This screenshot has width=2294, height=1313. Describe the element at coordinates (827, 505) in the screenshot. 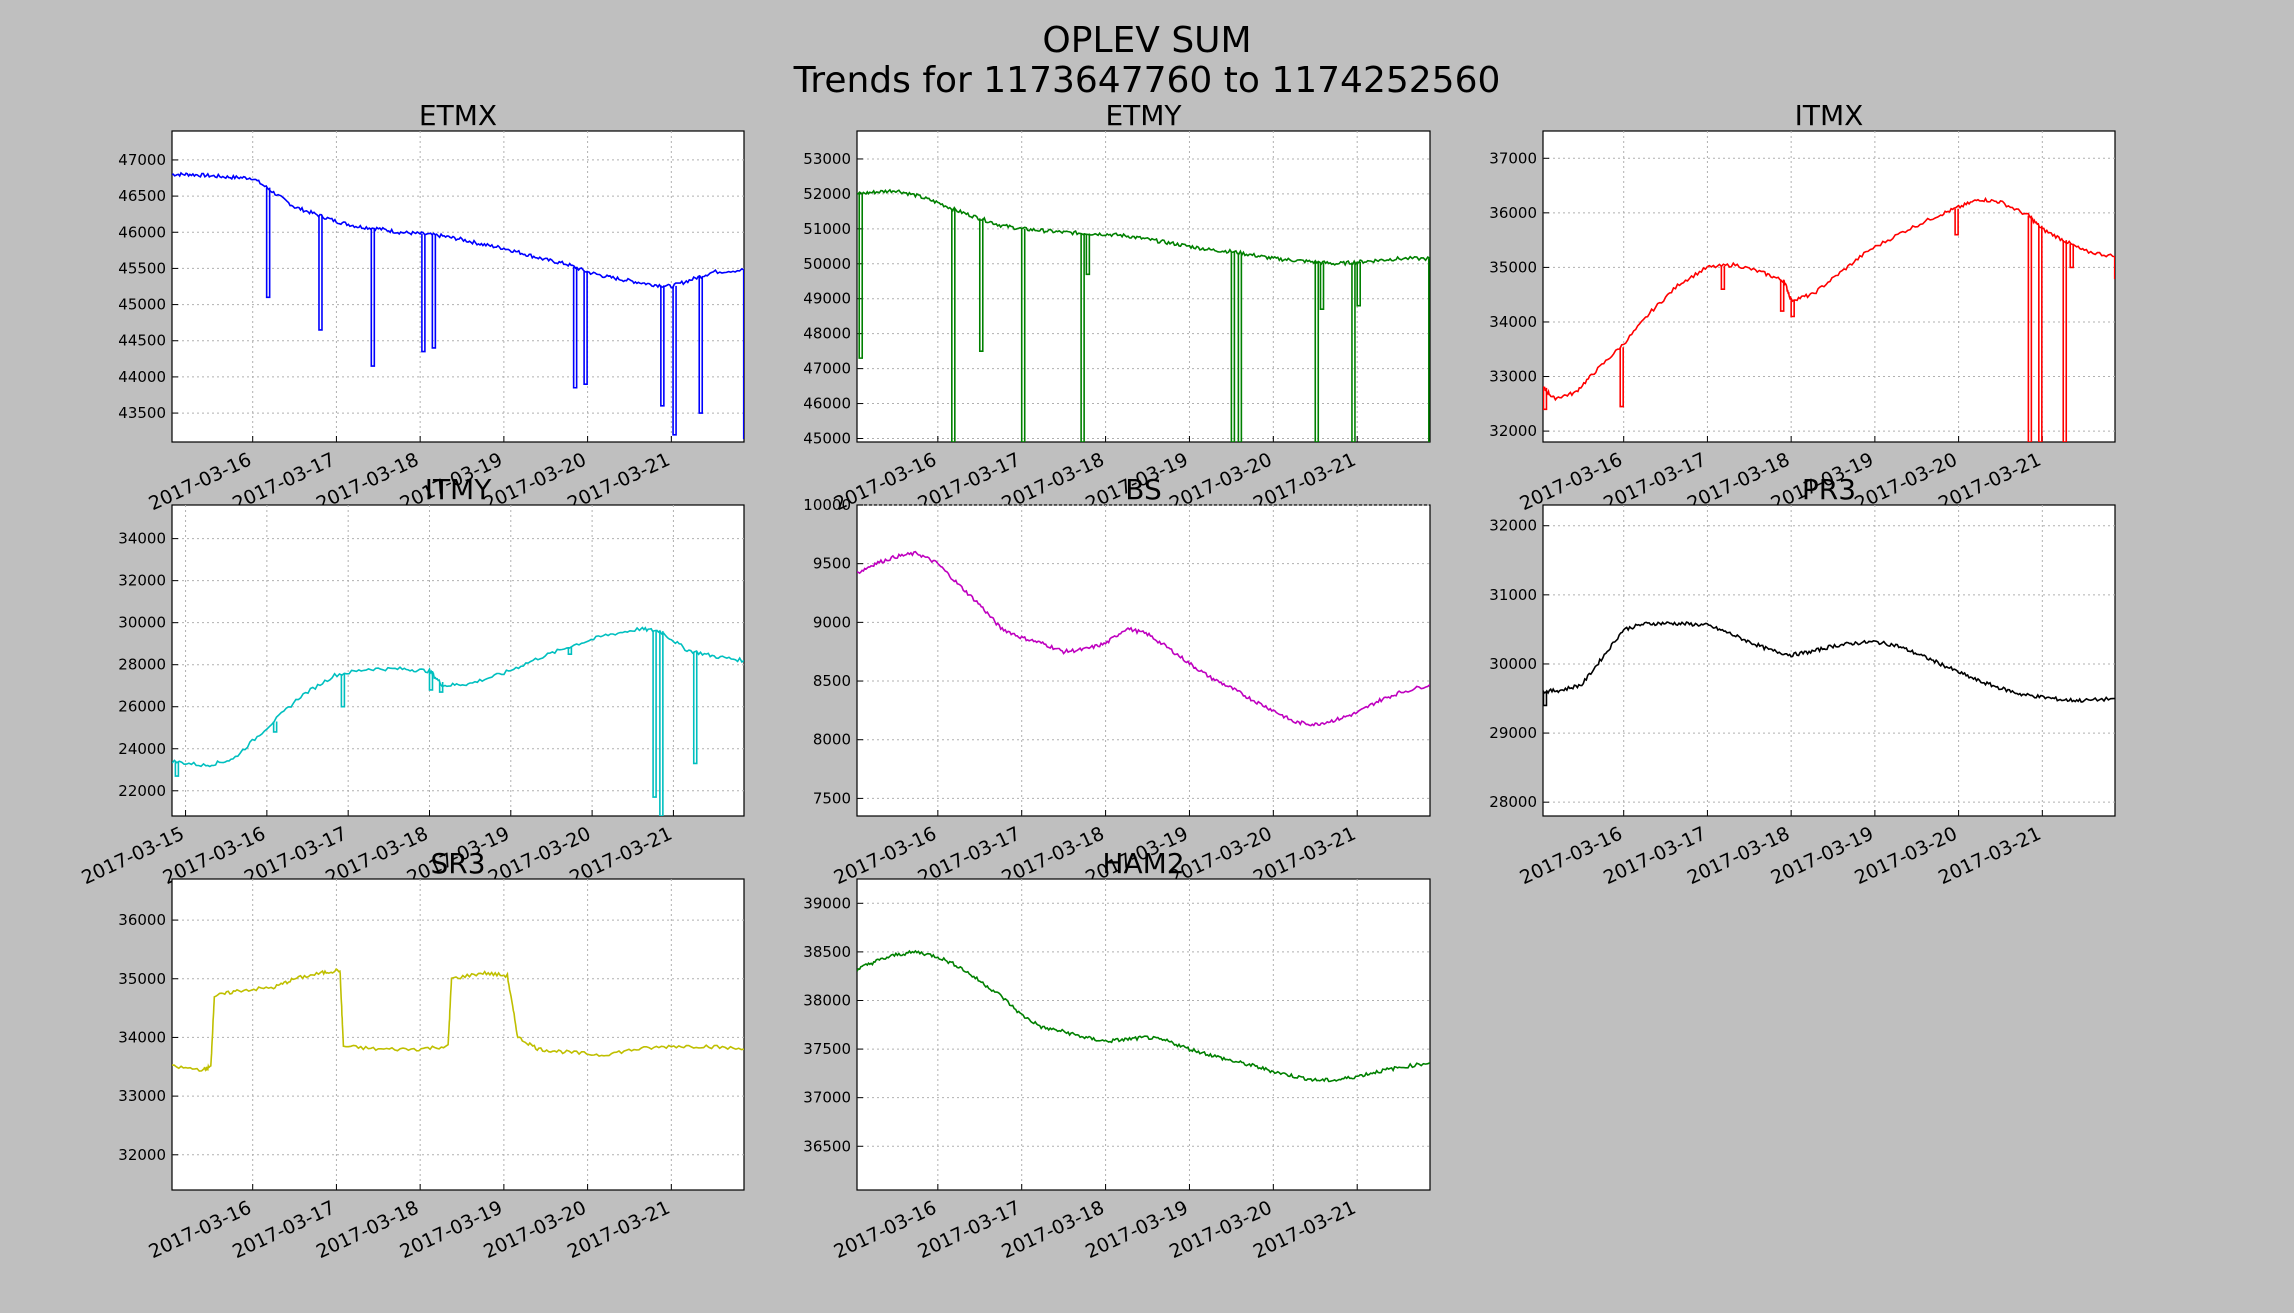

I see `bs-ytick-label: 10000` at that location.